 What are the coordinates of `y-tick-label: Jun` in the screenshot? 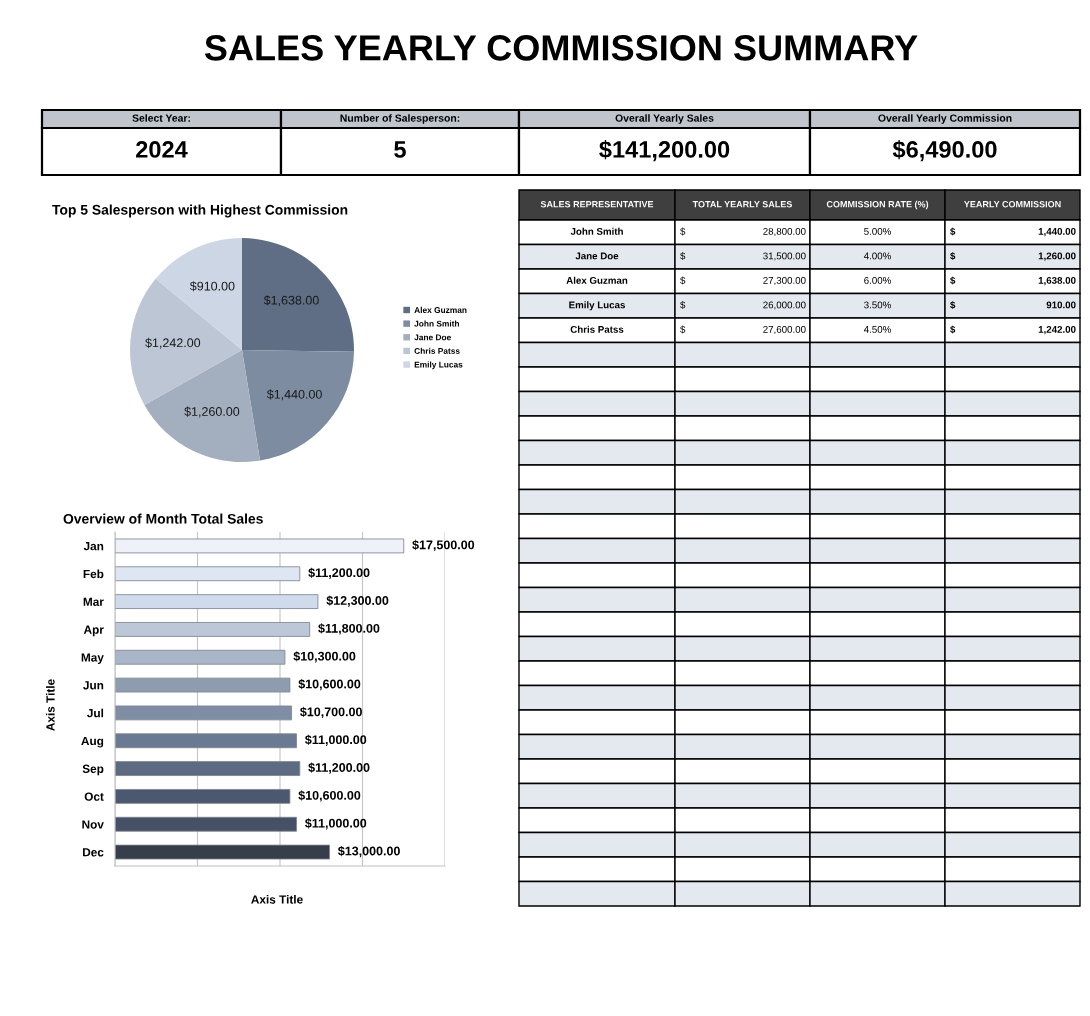 It's located at (93, 685).